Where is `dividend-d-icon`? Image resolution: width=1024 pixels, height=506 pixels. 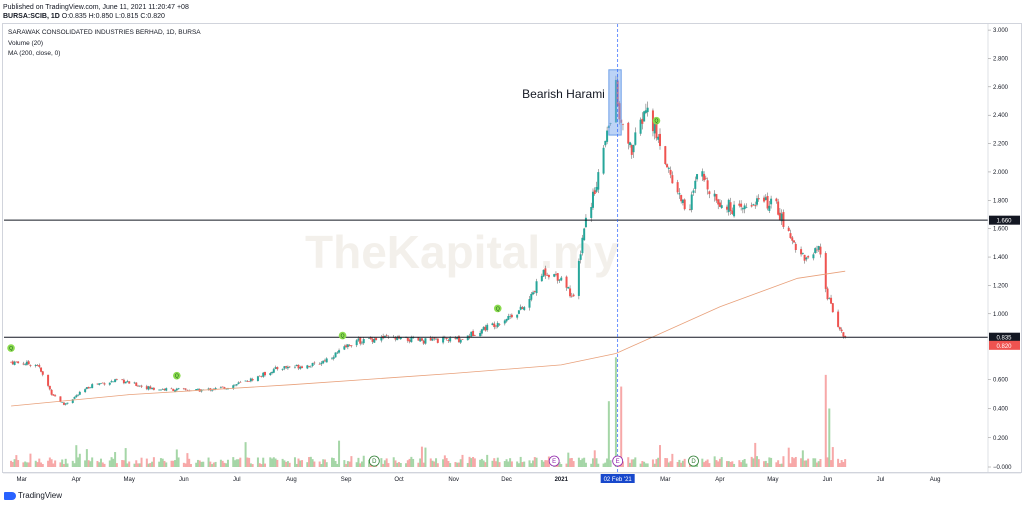 dividend-d-icon is located at coordinates (374, 461).